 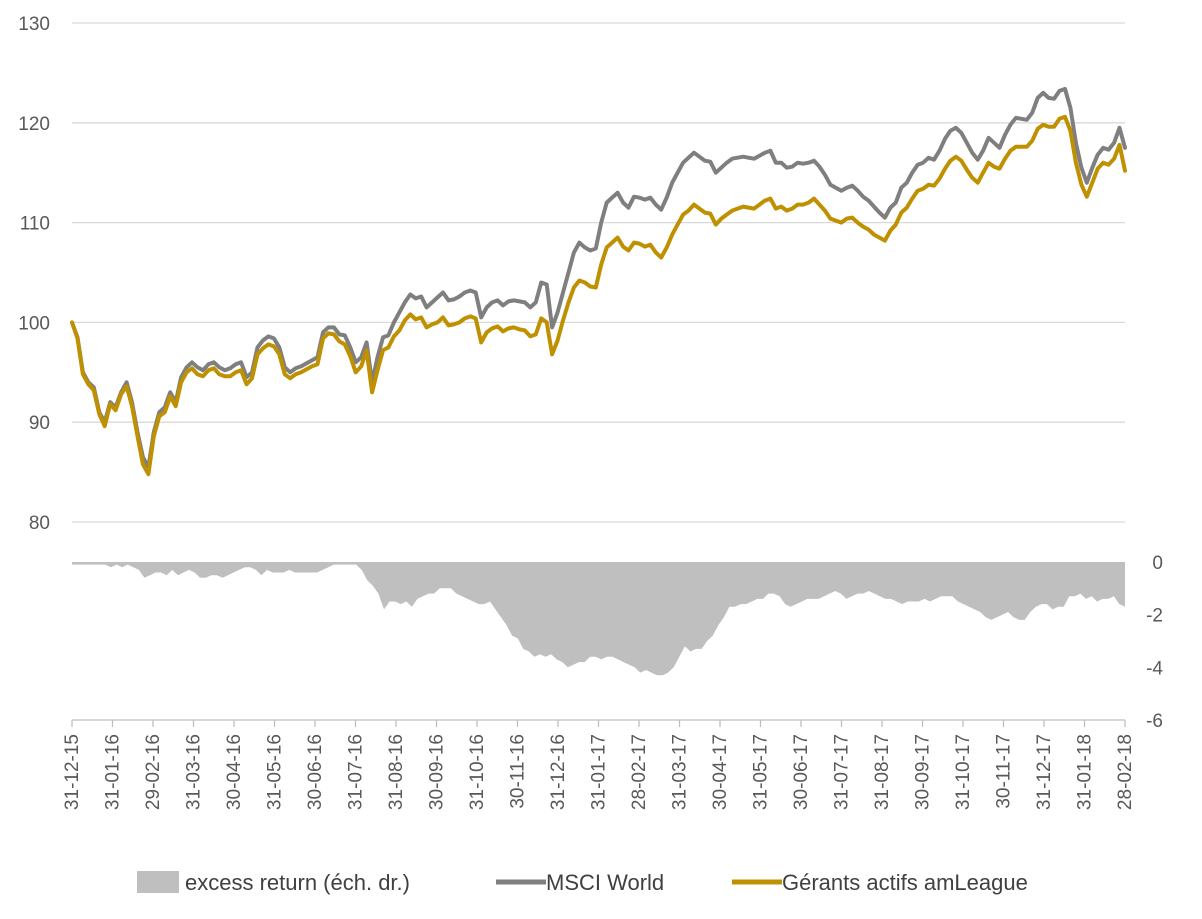 What do you see at coordinates (315, 772) in the screenshot?
I see `x-tick-30-06-16: 30-06-16` at bounding box center [315, 772].